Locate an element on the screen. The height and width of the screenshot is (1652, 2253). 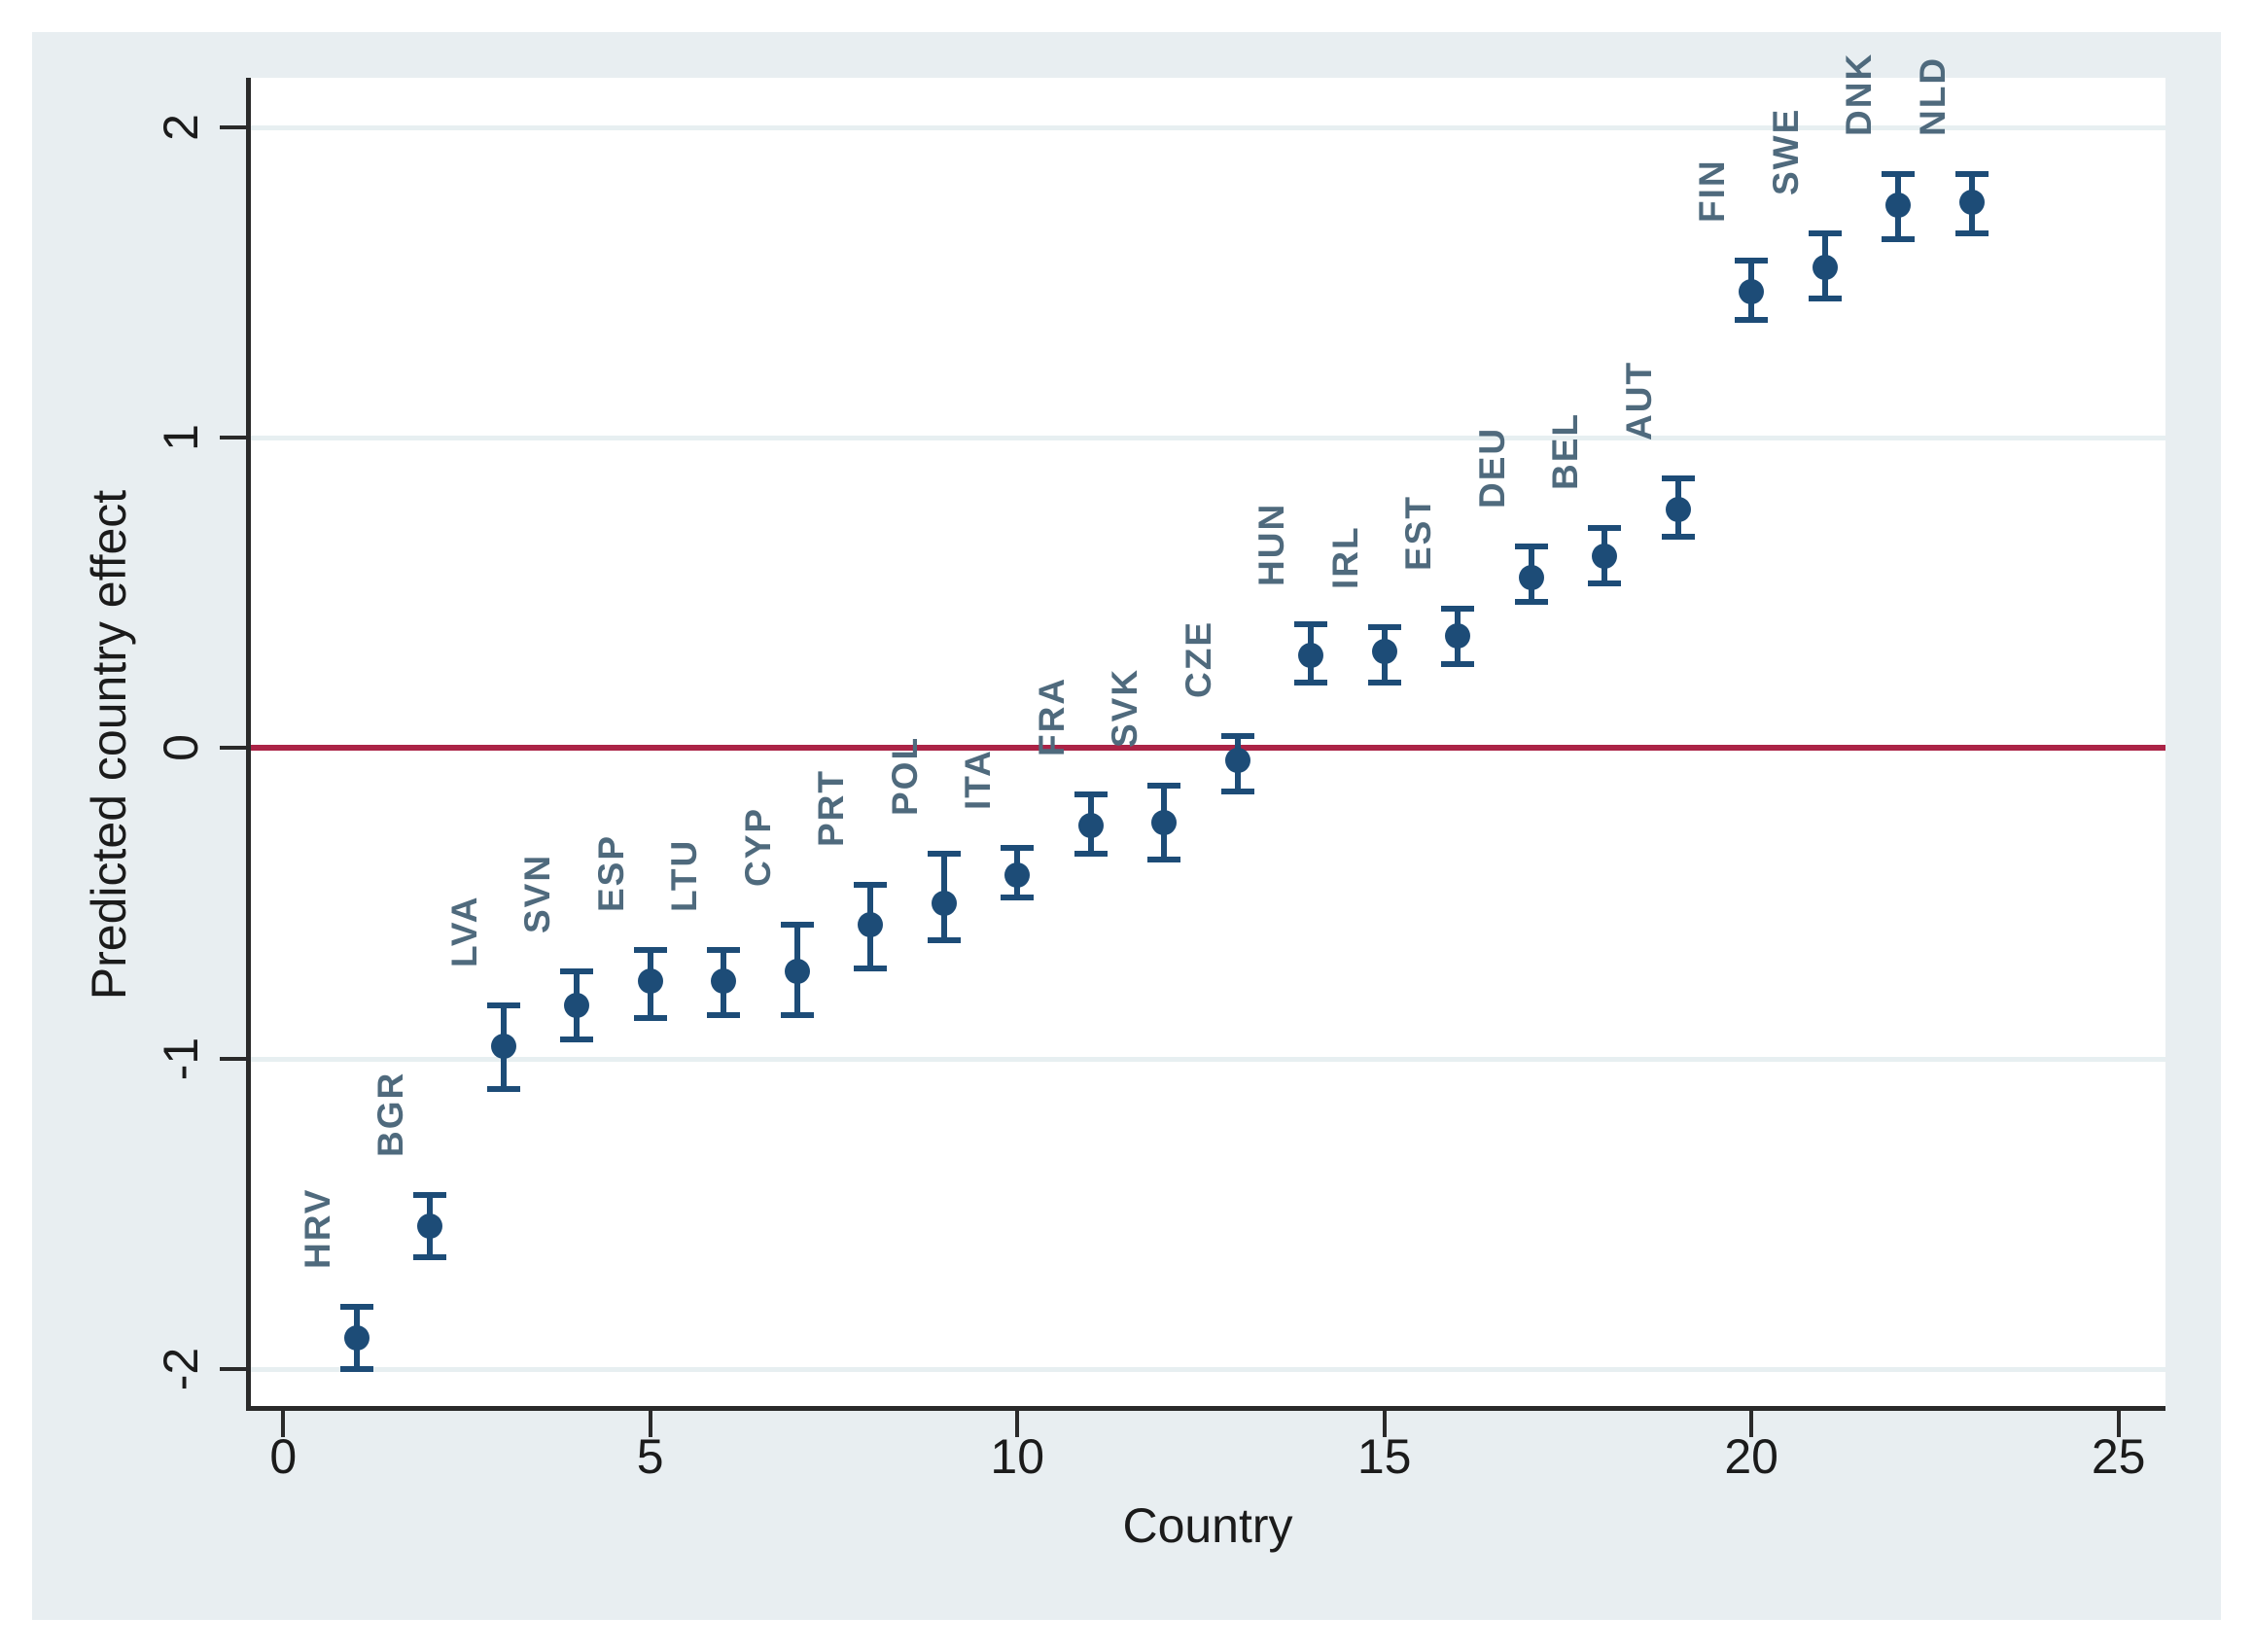
error-cap-top-NLD is located at coordinates (1971, 173).